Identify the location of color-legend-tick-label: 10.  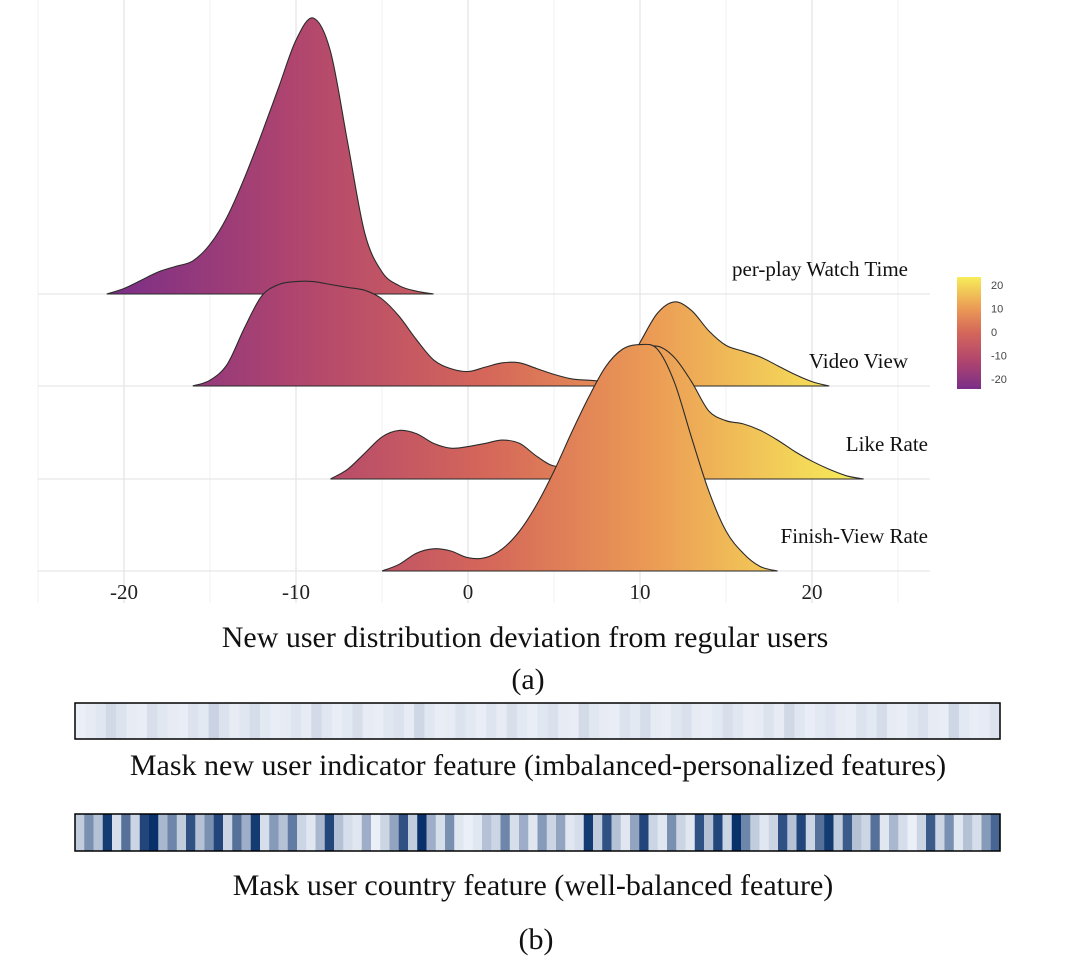
(997, 310).